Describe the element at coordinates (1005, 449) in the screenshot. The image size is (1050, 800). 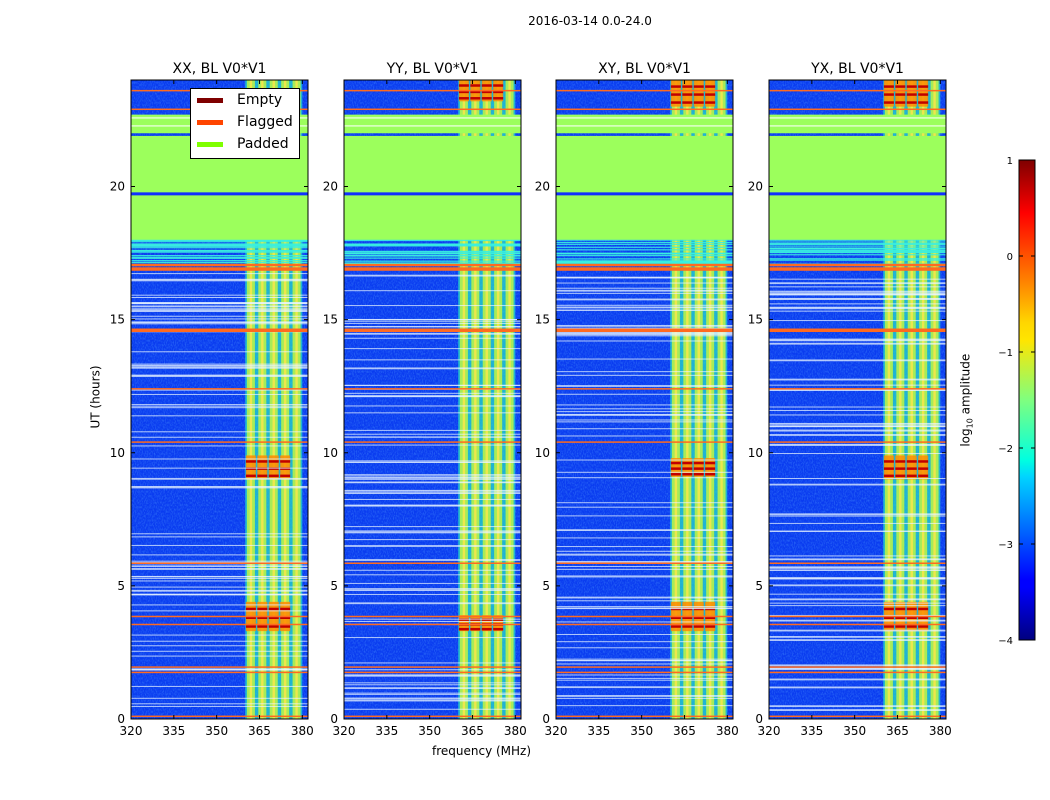
I see `colorbar-tick-label-2: −2` at that location.